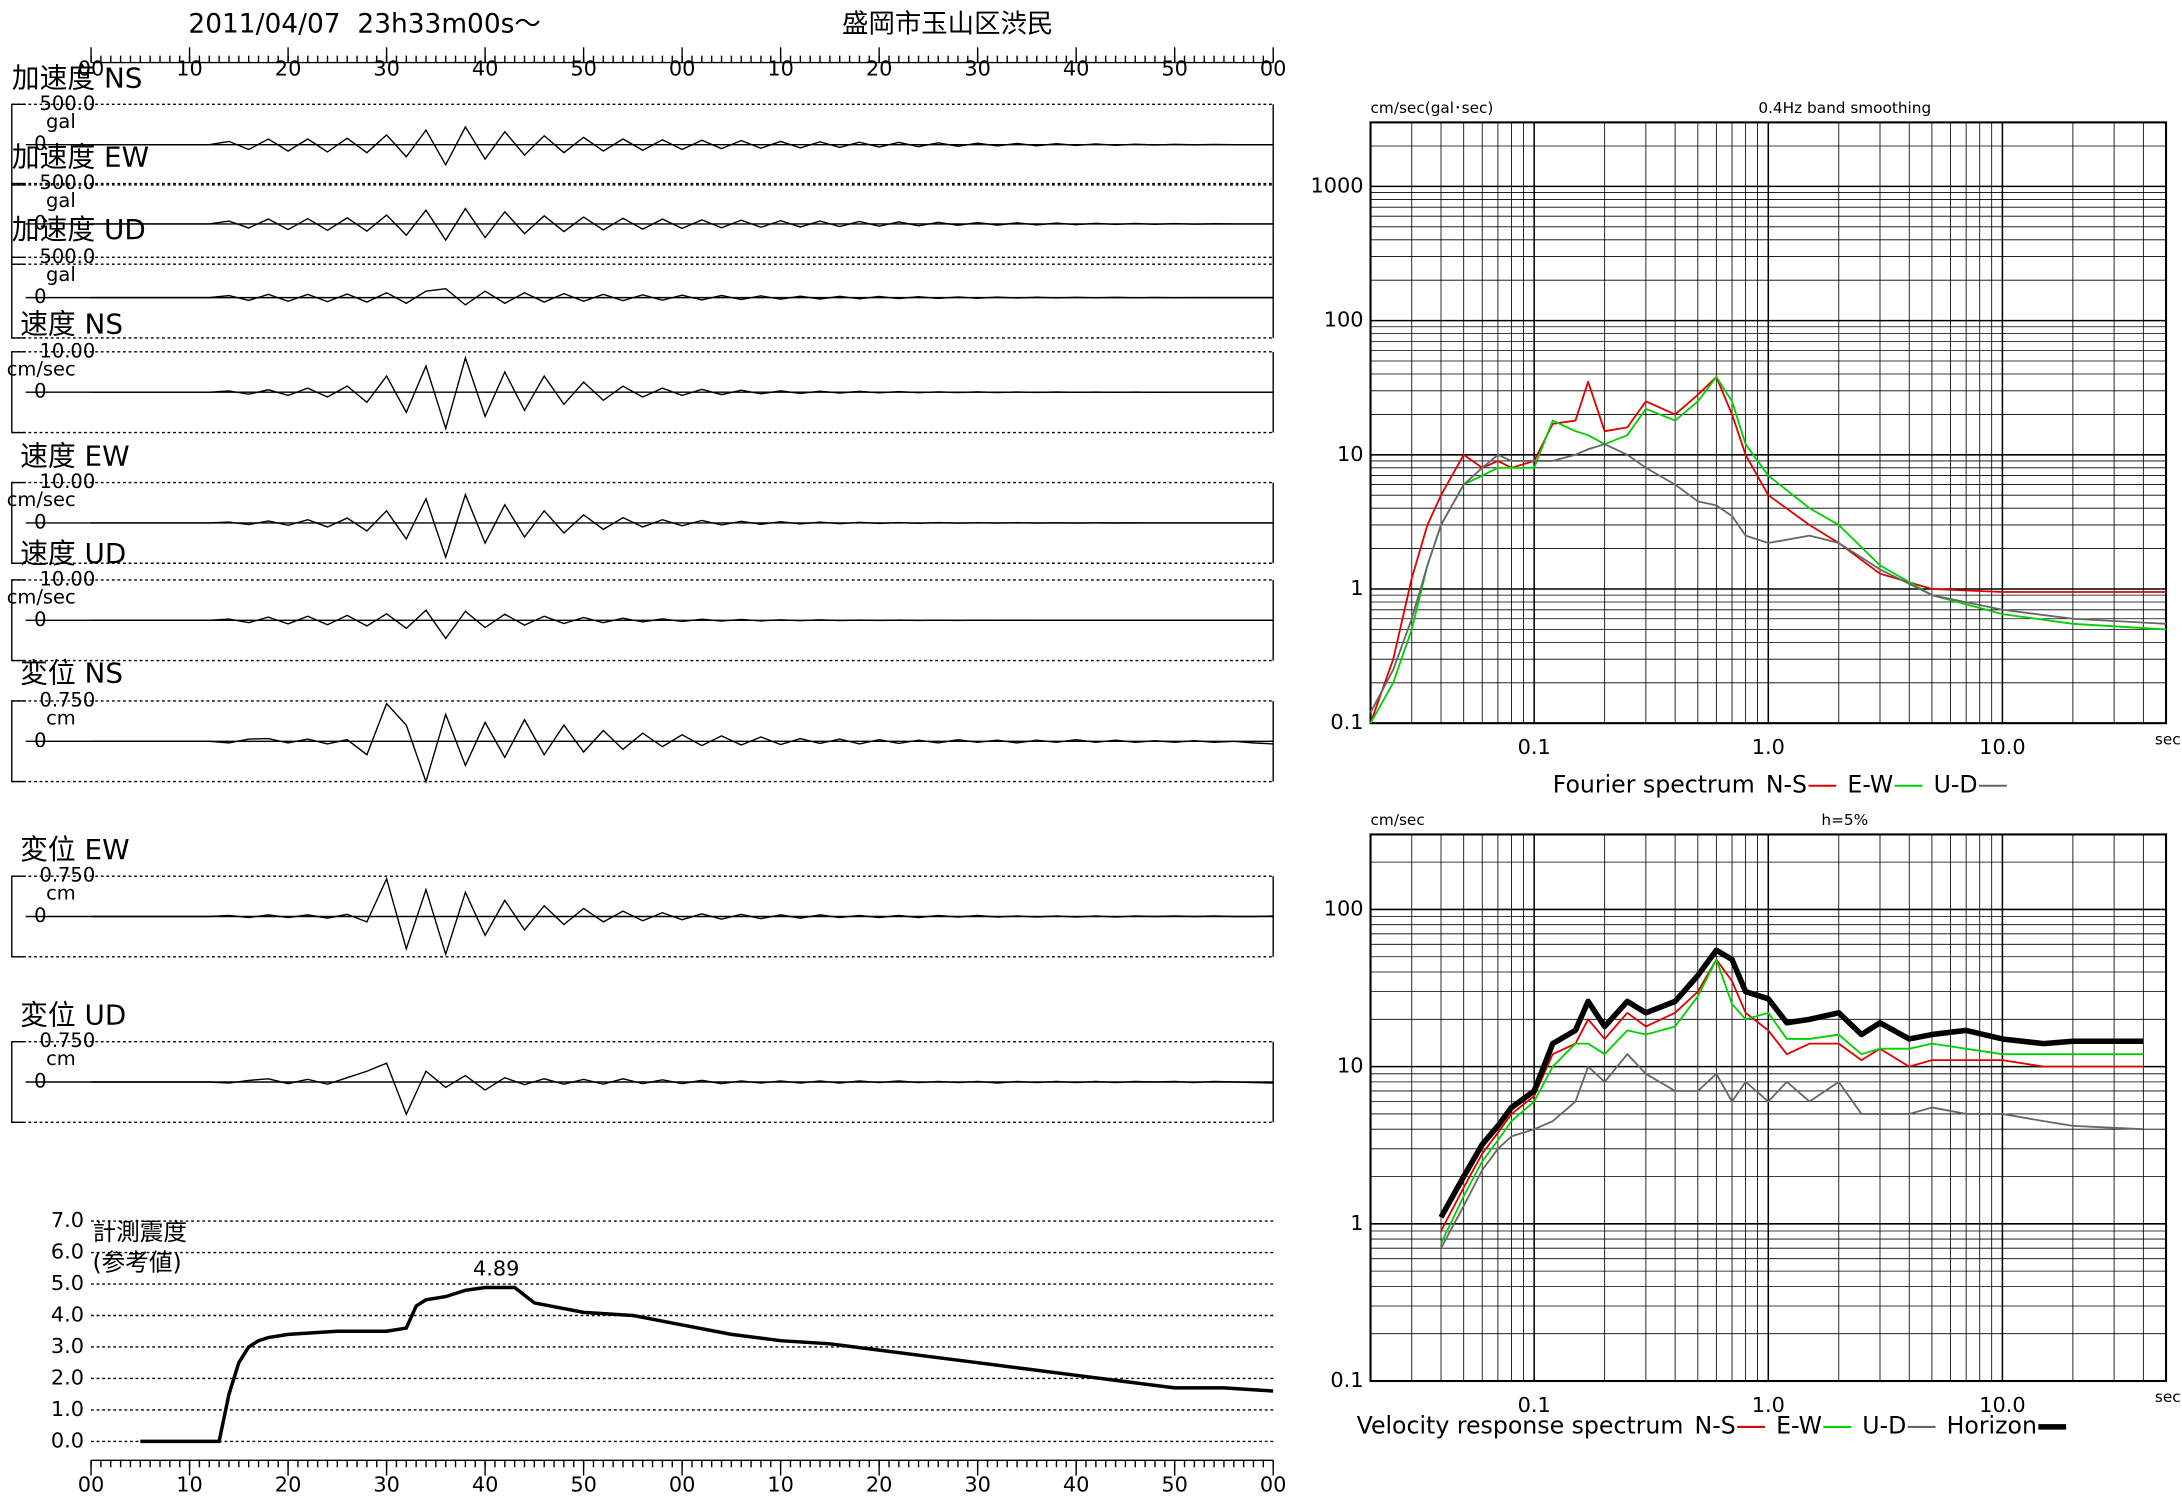 This screenshot has width=2182, height=1502. I want to click on trace-title: 速度 UD, so click(73, 553).